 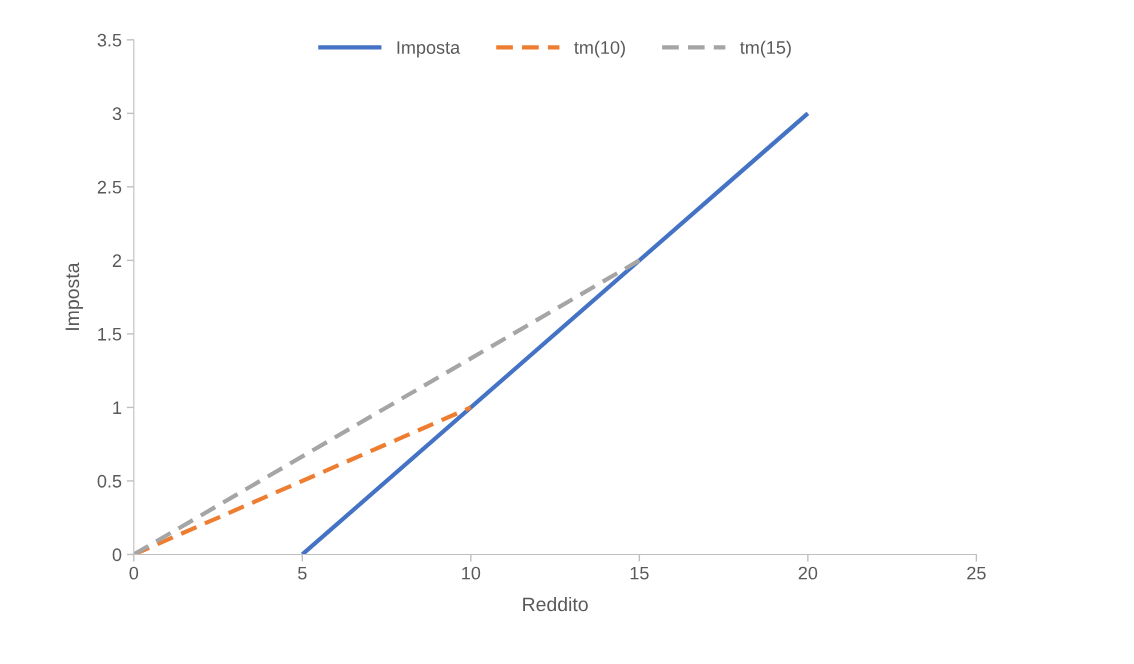 I want to click on x-tick-label: 0, so click(x=134, y=573).